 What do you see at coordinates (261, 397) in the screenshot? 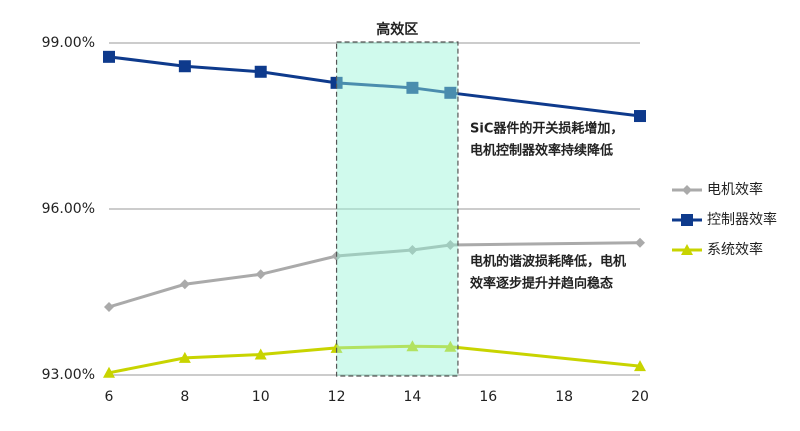
I see `x-tick-label: 10` at bounding box center [261, 397].